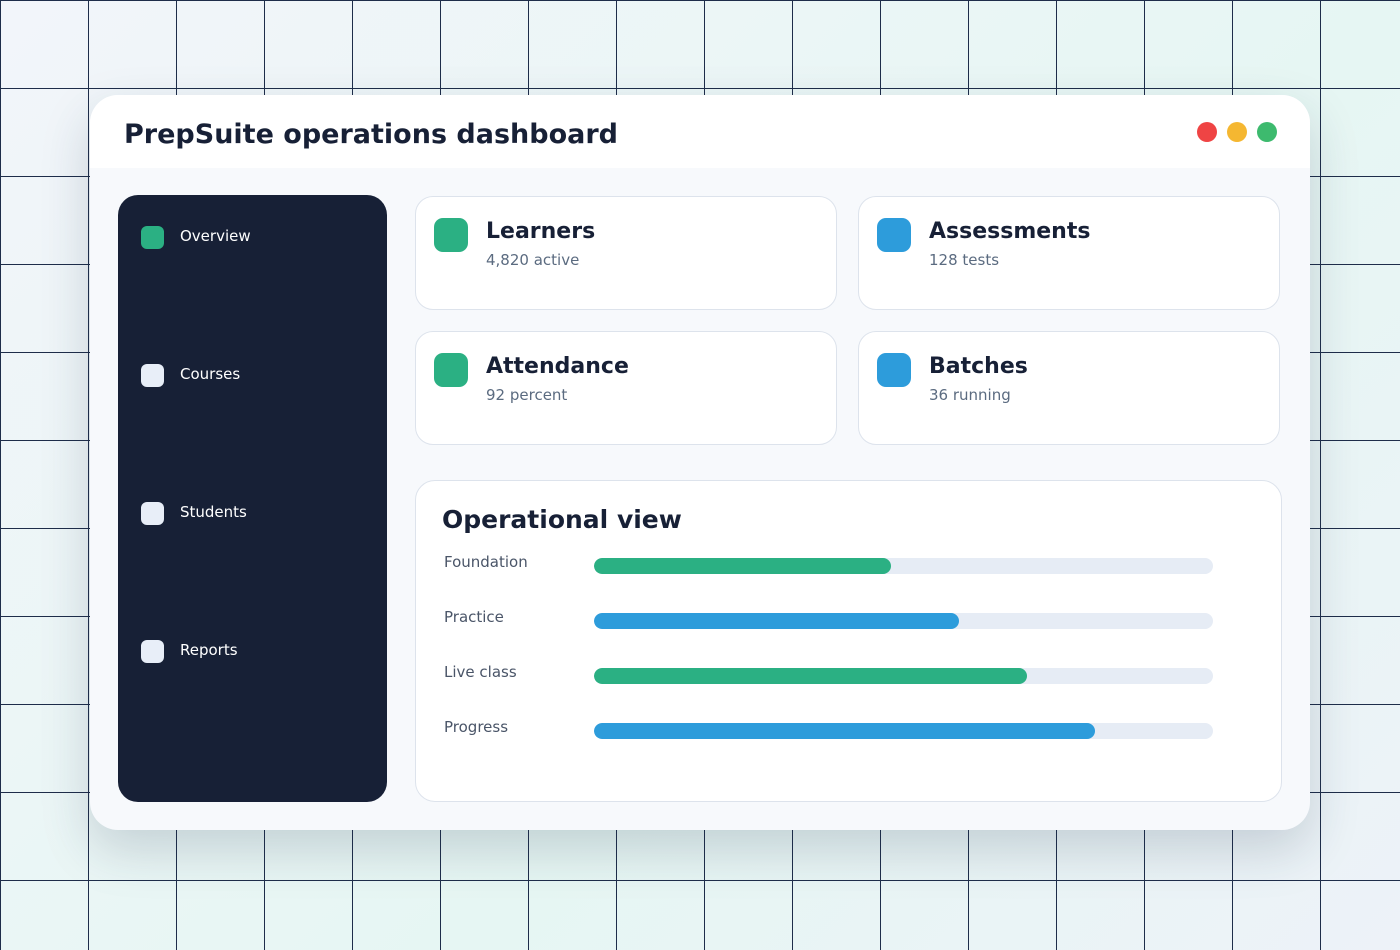  I want to click on maximize-button, so click(1267, 132).